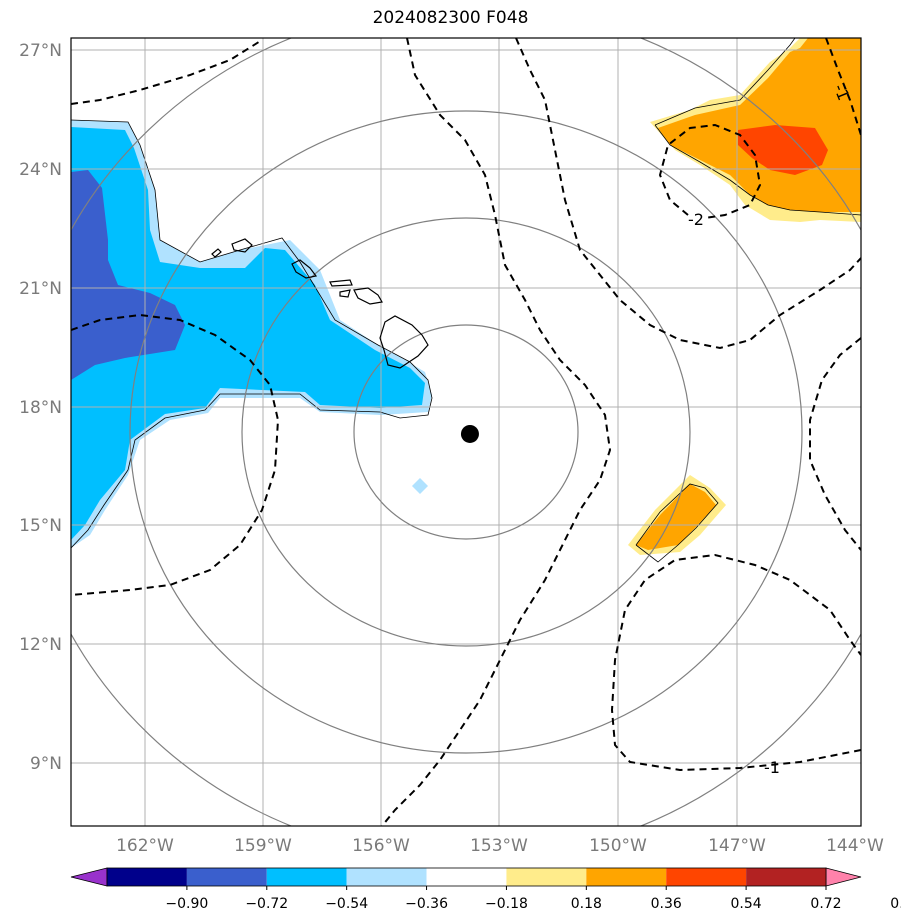  I want to click on lon-tick-label: 147°W, so click(737, 846).